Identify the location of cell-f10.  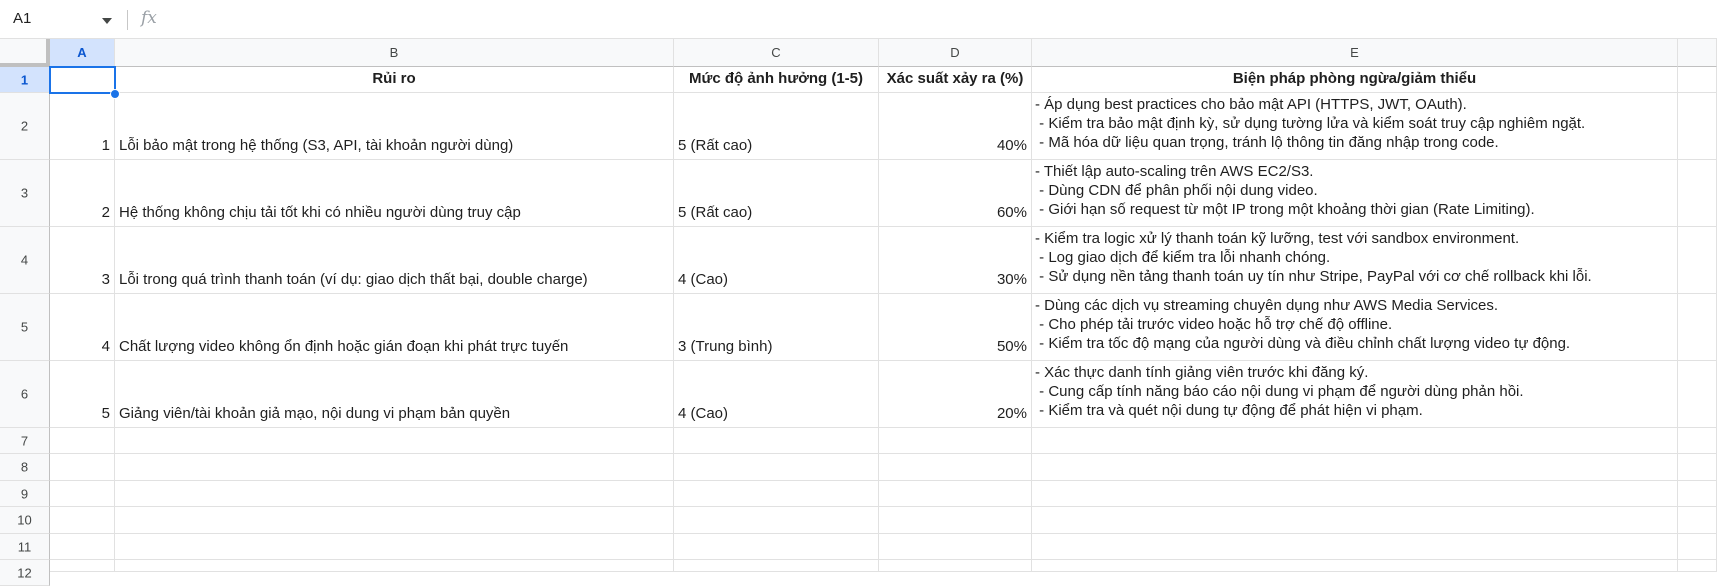
(1697, 520).